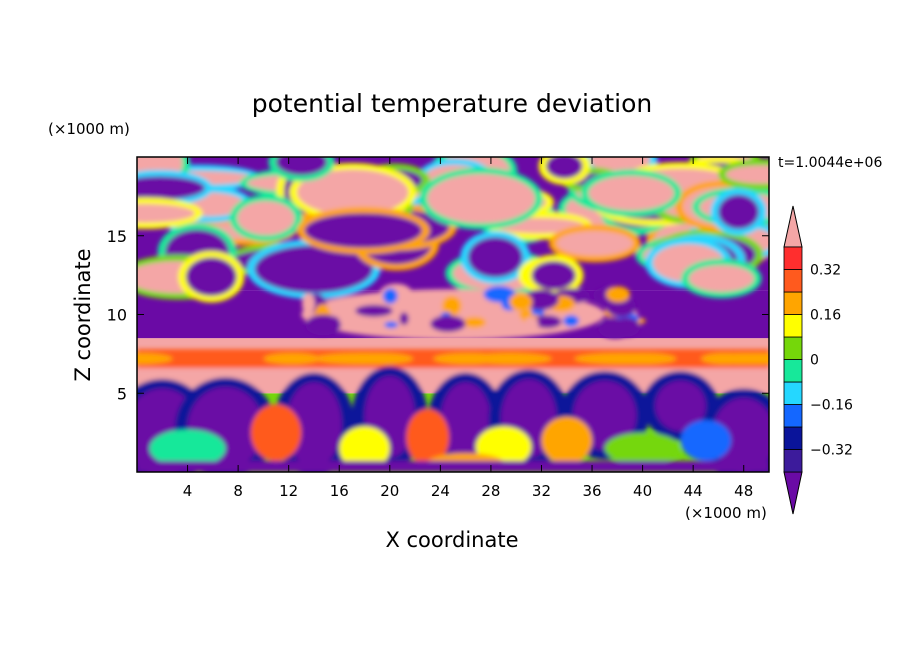 The width and height of the screenshot is (904, 654). Describe the element at coordinates (117, 236) in the screenshot. I see `y-tick-label: 15` at that location.